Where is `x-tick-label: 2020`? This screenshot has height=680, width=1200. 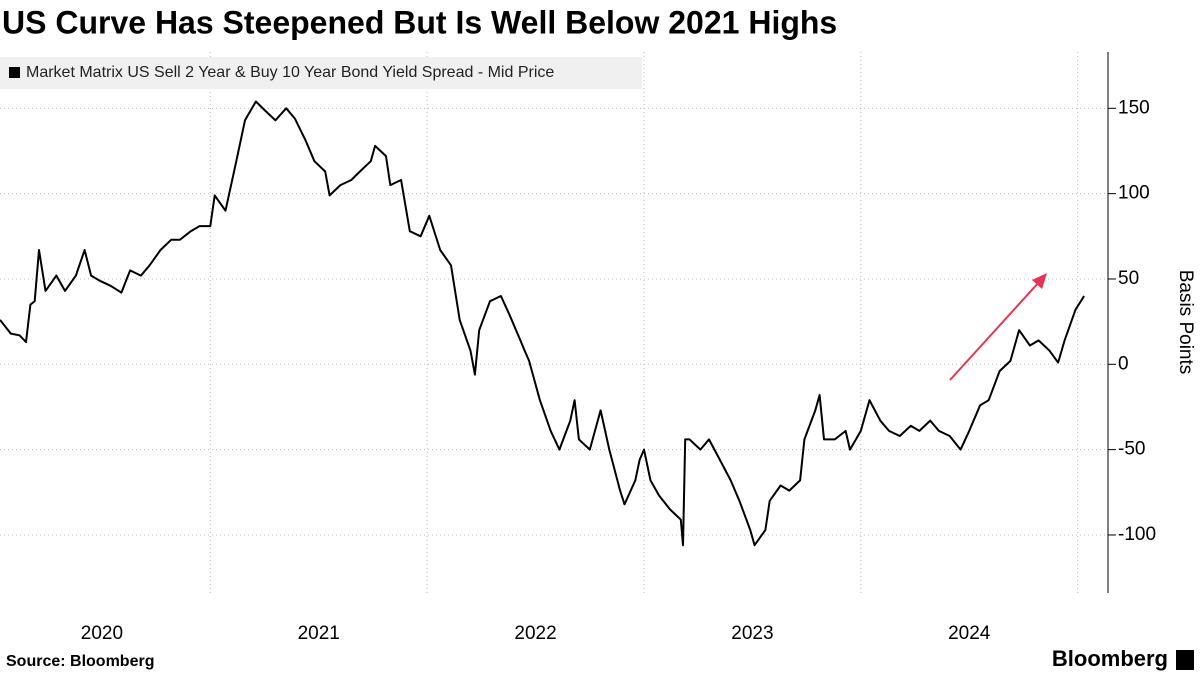 x-tick-label: 2020 is located at coordinates (102, 633).